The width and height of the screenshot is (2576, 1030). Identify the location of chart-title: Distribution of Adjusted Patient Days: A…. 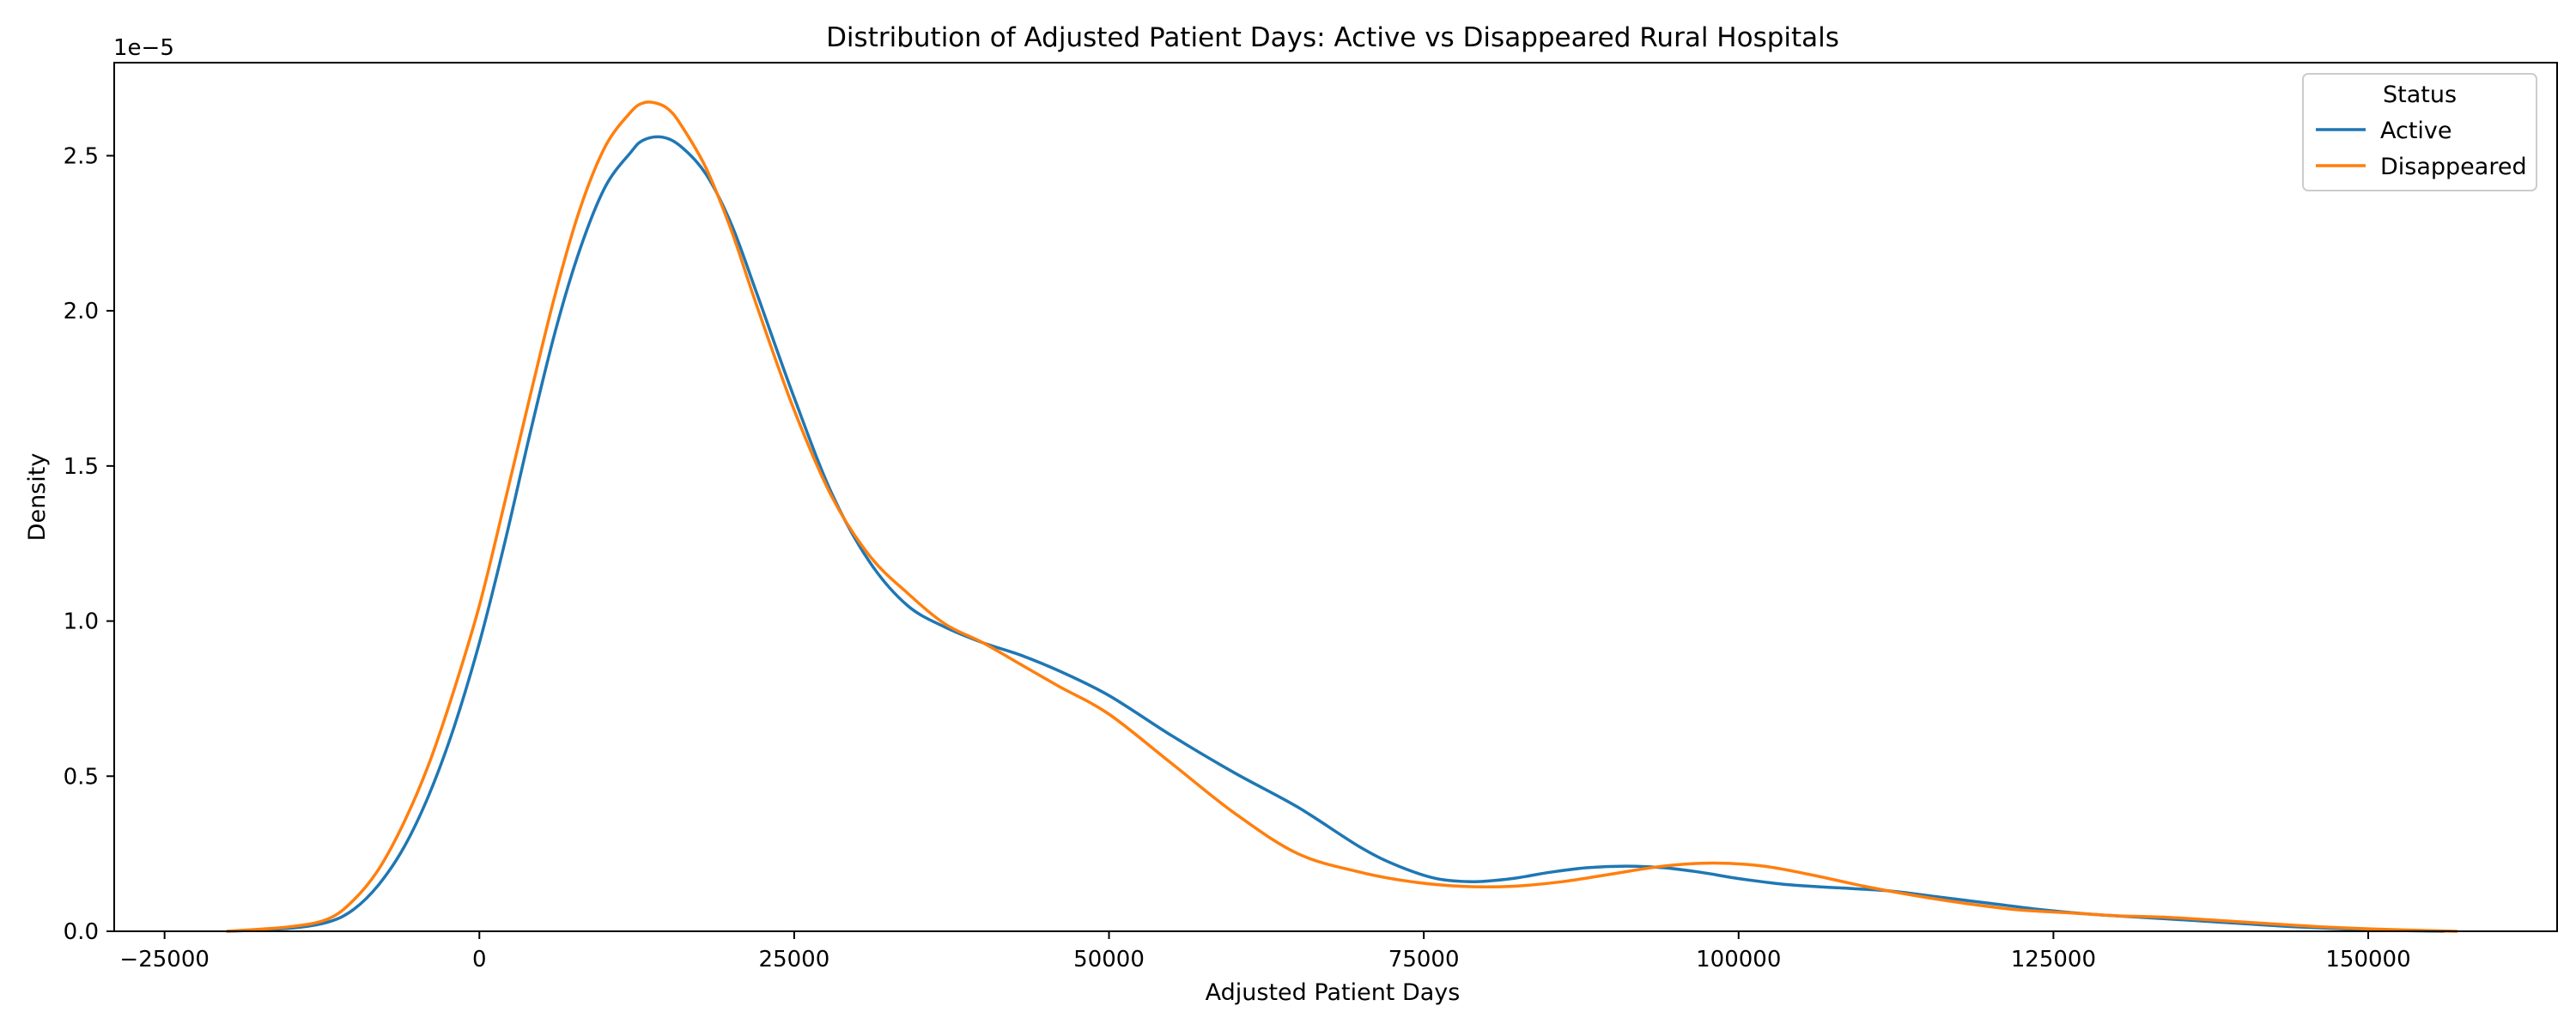
(1332, 37).